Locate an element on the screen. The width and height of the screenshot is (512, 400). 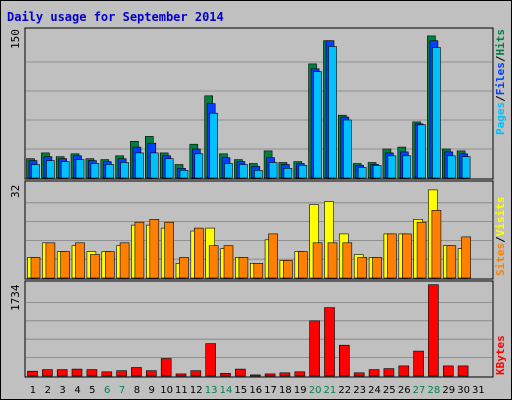
bot-ymax-label: 1734 is located at coordinates (15, 297).